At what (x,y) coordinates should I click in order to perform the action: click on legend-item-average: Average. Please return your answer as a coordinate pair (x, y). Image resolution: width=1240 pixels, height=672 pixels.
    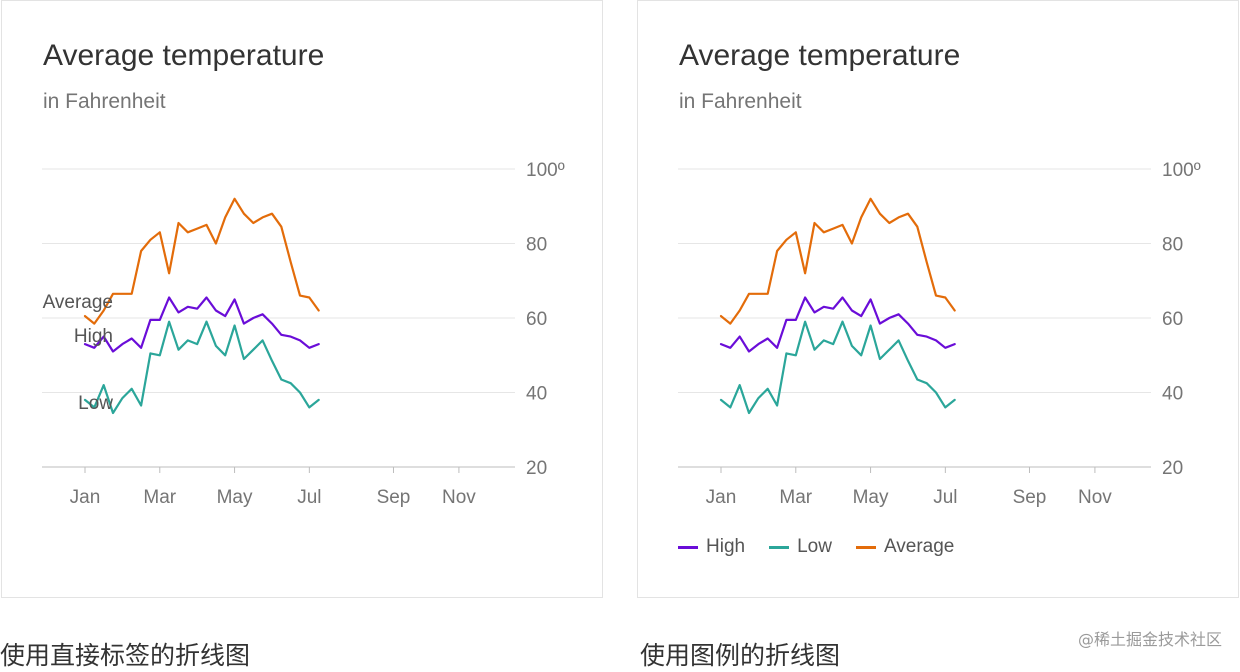
    Looking at the image, I should click on (905, 547).